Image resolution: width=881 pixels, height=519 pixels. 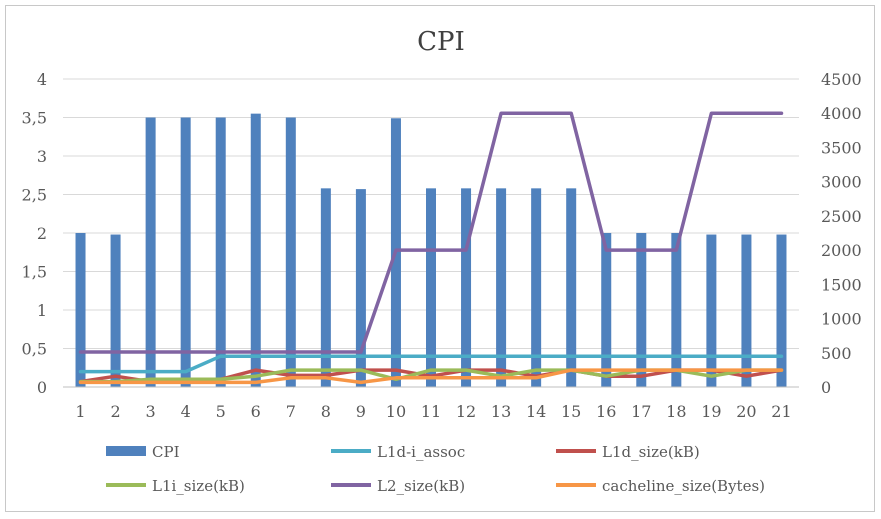 I want to click on legend-label: L1i_size(kB), so click(x=198, y=486).